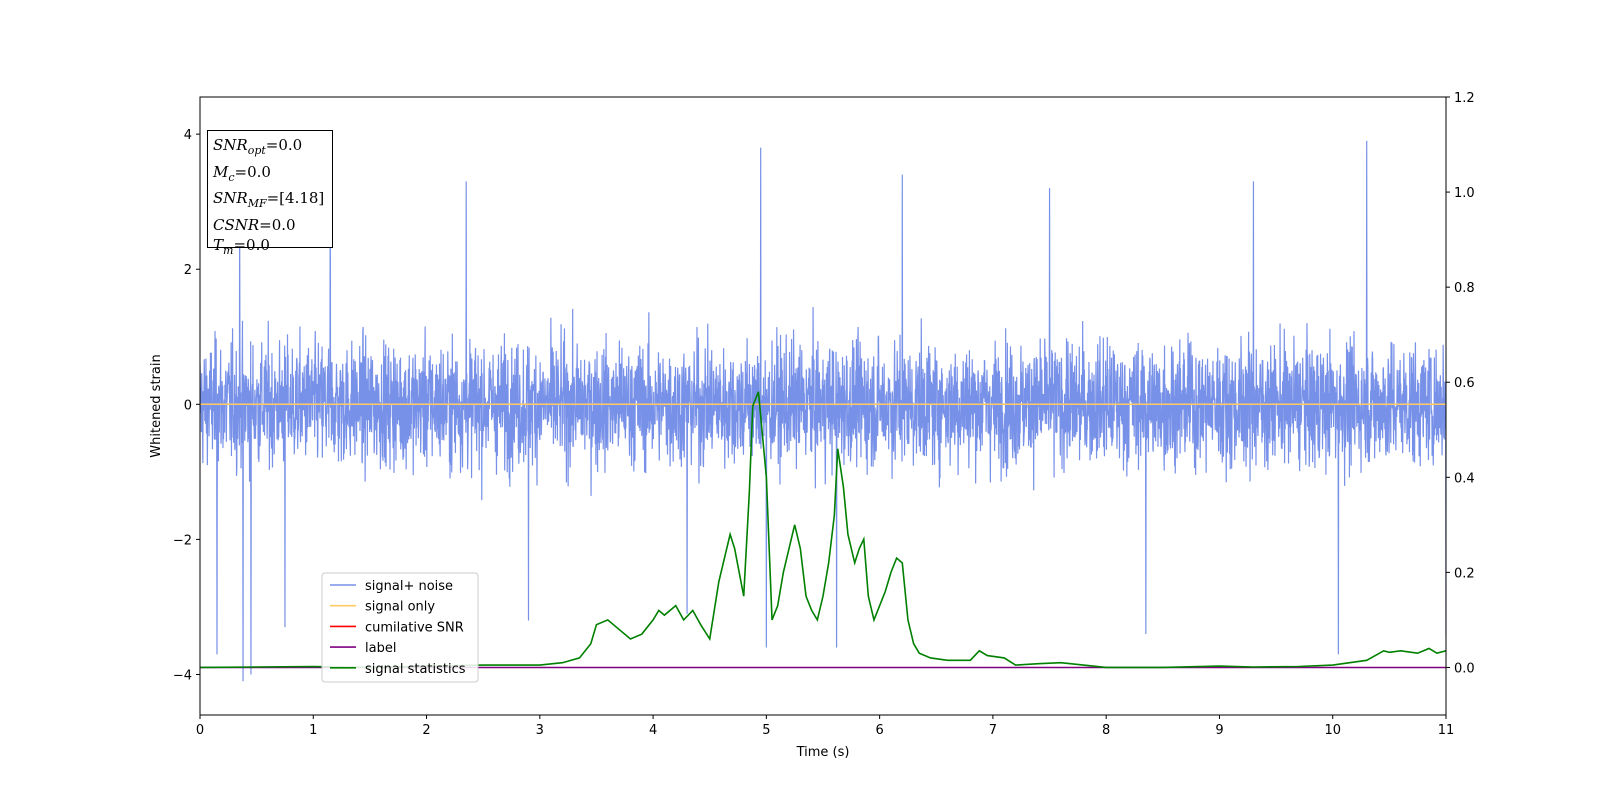 Image resolution: width=1600 pixels, height=800 pixels. I want to click on info-snr-opt: SNRopt=0.0, so click(258, 146).